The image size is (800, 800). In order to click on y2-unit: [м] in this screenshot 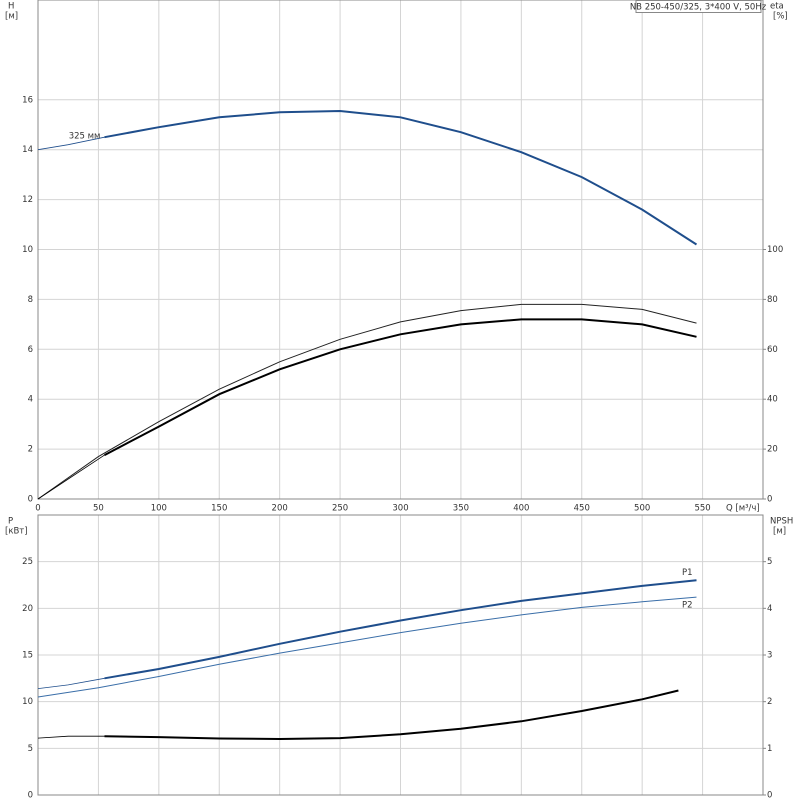, I will do `click(779, 532)`.